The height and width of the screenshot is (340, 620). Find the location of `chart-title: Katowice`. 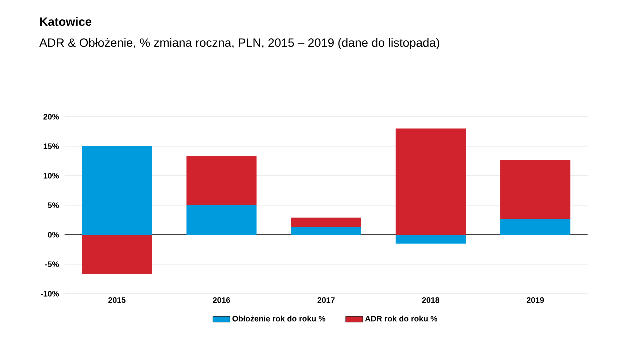

chart-title: Katowice is located at coordinates (66, 21).